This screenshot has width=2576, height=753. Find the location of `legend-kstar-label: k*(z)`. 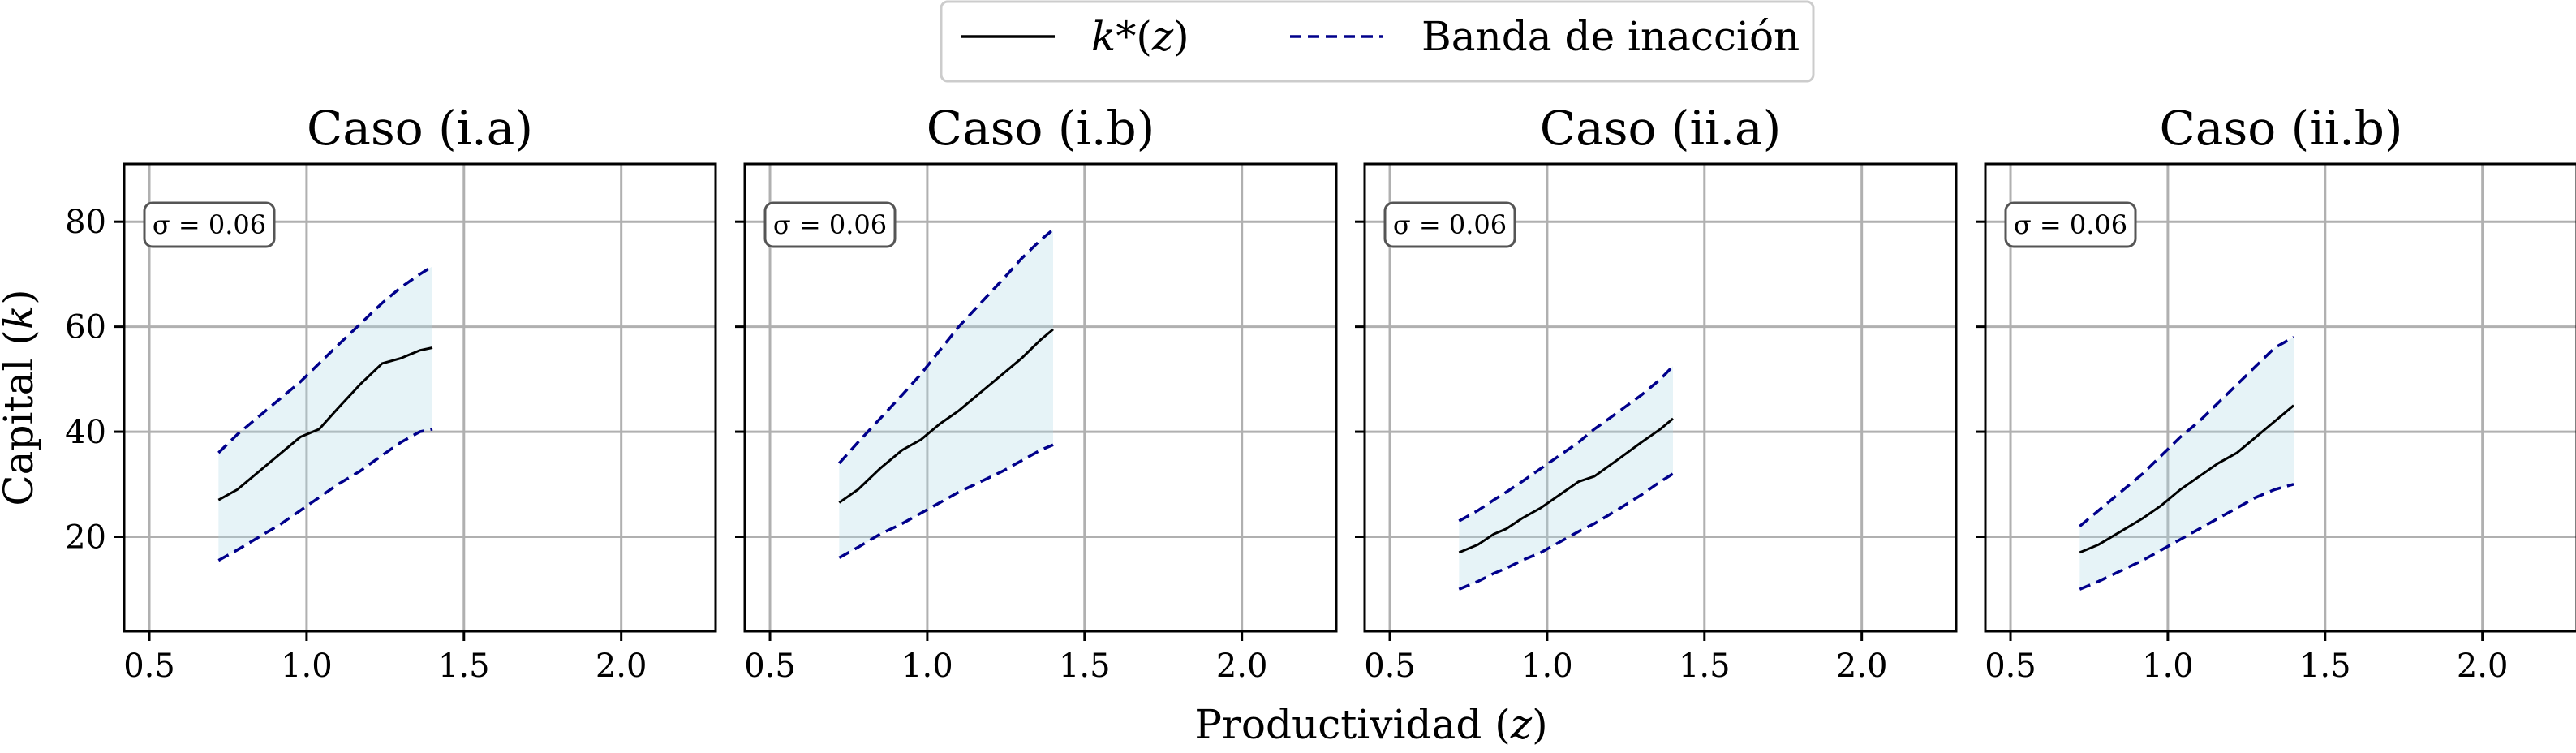

legend-kstar-label: k*(z) is located at coordinates (1140, 36).